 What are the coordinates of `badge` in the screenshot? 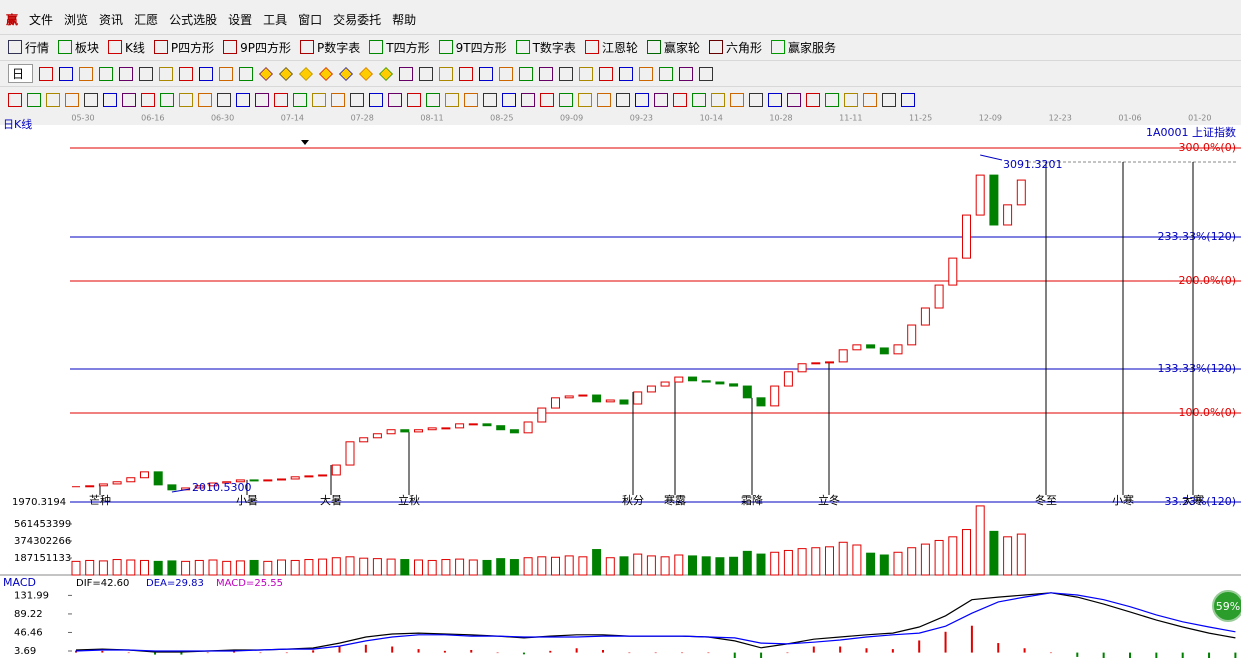 It's located at (1226, 606).